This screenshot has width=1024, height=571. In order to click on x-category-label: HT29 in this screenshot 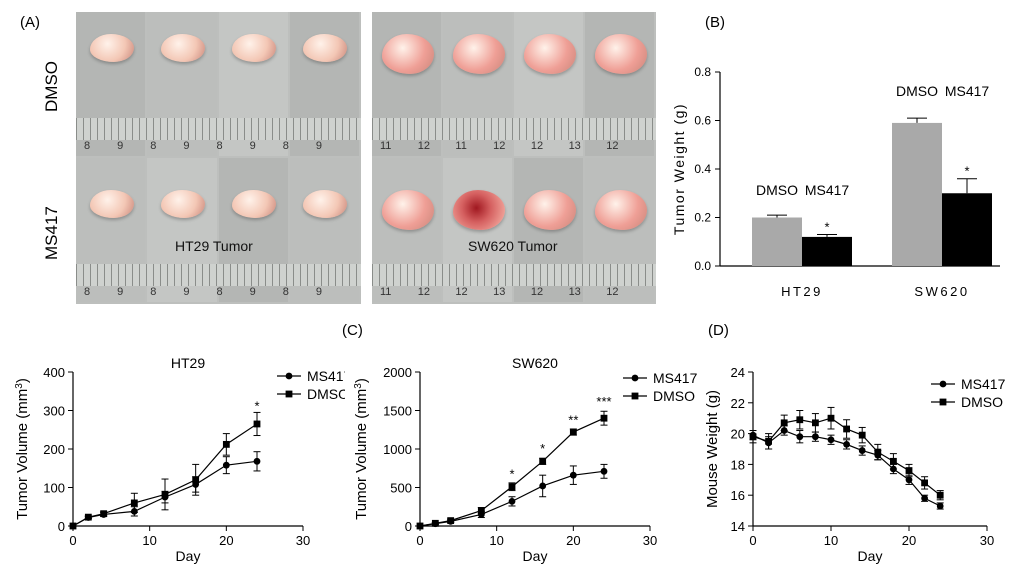, I will do `click(802, 291)`.